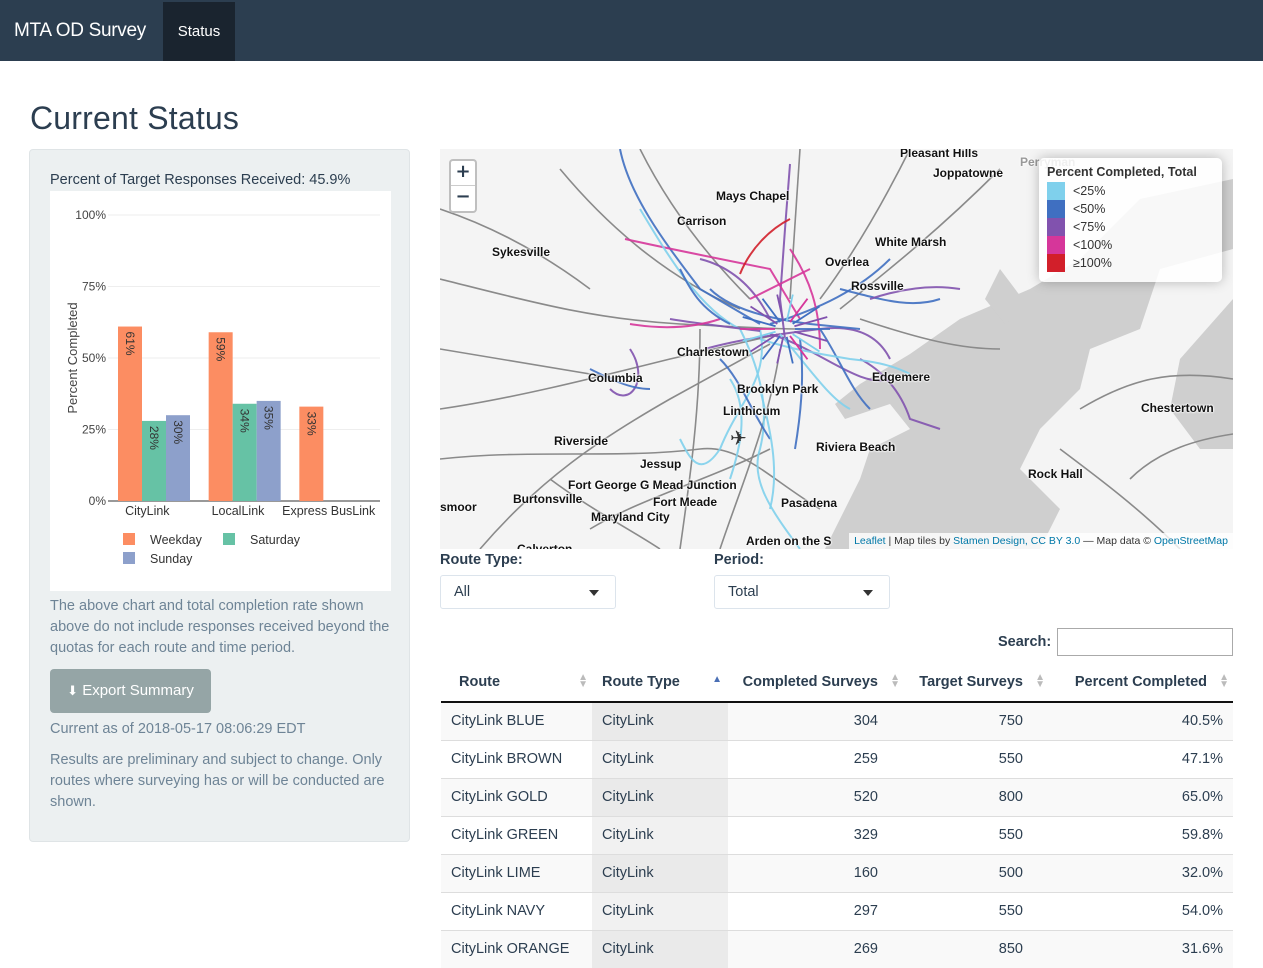 The width and height of the screenshot is (1263, 968). I want to click on cell-route: CityLink LIME, so click(516, 872).